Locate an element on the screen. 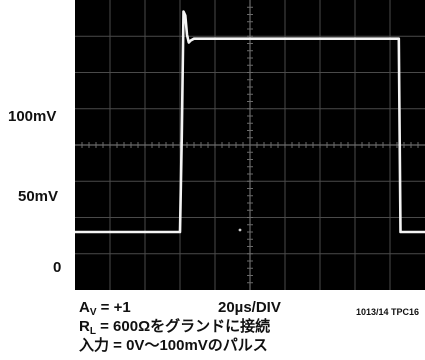  gain-value: = +1 is located at coordinates (113, 307).